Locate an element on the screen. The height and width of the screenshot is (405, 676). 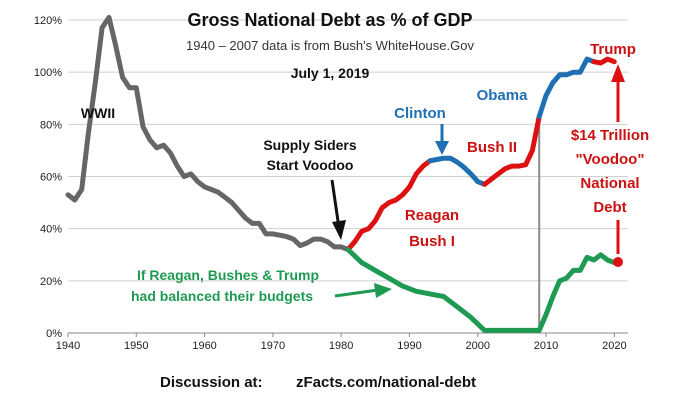
y-tick-label: 100% is located at coordinates (48, 73).